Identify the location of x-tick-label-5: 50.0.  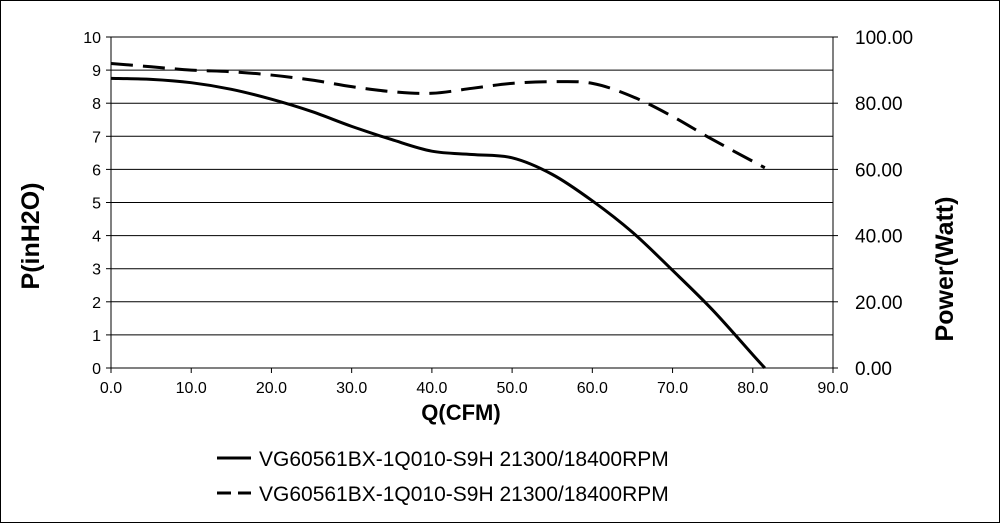
(512, 388).